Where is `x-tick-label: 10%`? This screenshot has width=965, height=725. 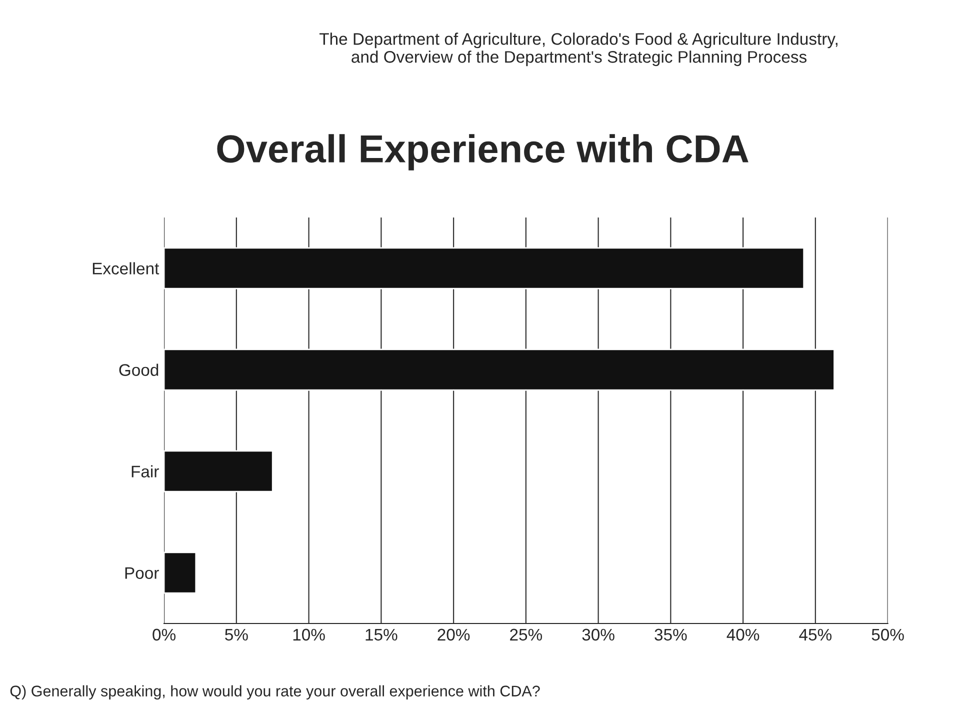 x-tick-label: 10% is located at coordinates (309, 634).